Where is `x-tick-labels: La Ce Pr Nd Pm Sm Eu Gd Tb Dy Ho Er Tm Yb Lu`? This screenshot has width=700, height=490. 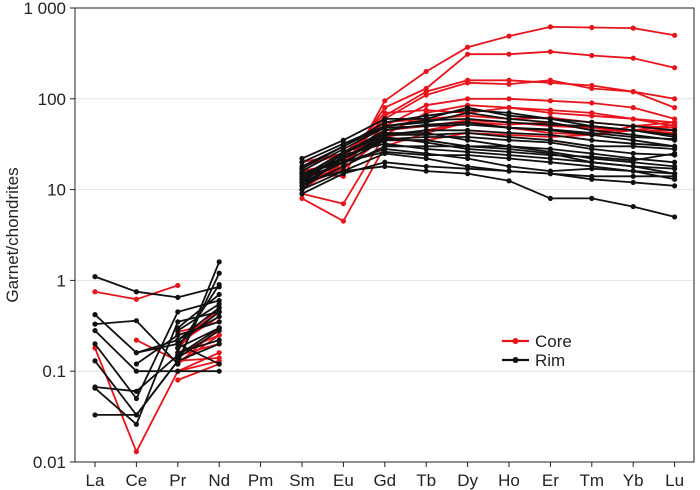
x-tick-labels: La Ce Pr Nd Pm Sm Eu Gd Tb Dy Ho Er Tm Yb Lu is located at coordinates (385, 480).